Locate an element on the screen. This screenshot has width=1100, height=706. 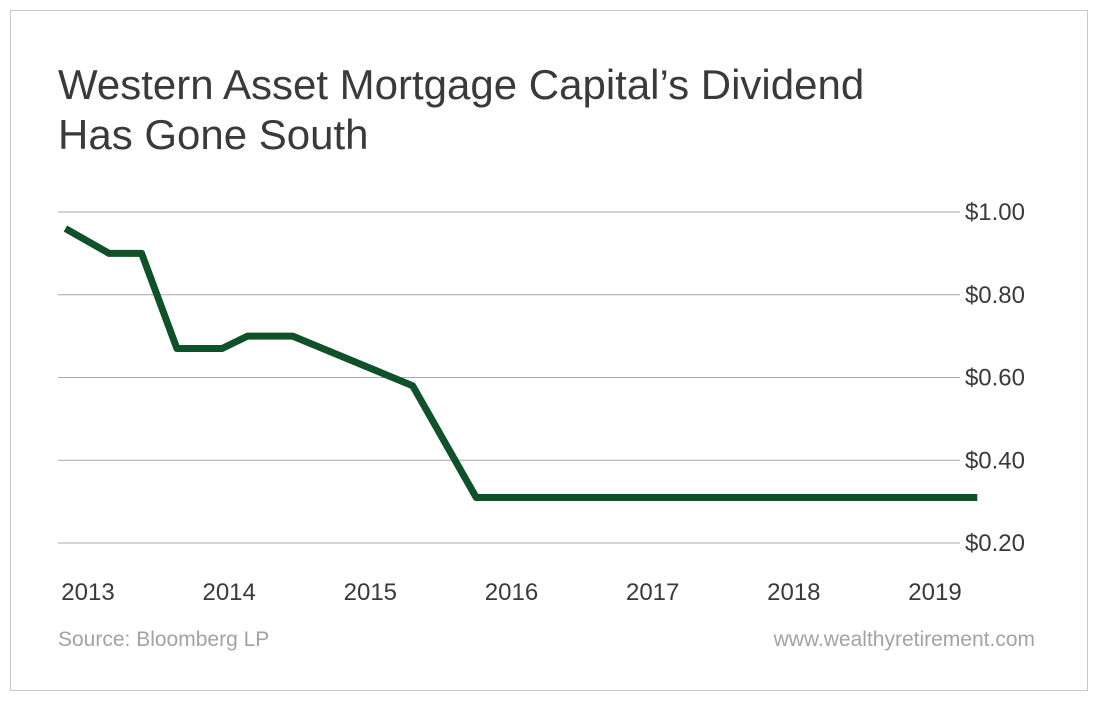
website-url: www.wealthyretirement.com is located at coordinates (904, 639).